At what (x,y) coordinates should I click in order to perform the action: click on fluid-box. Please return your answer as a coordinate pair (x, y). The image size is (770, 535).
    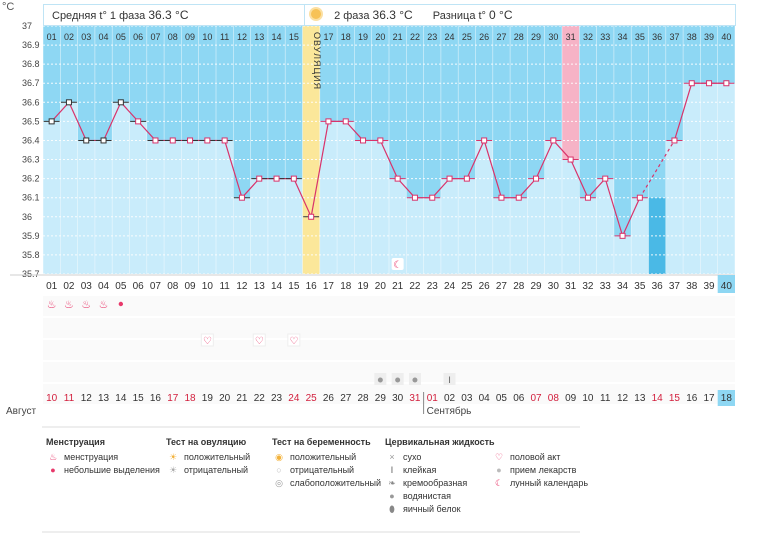
    Looking at the image, I should click on (449, 379).